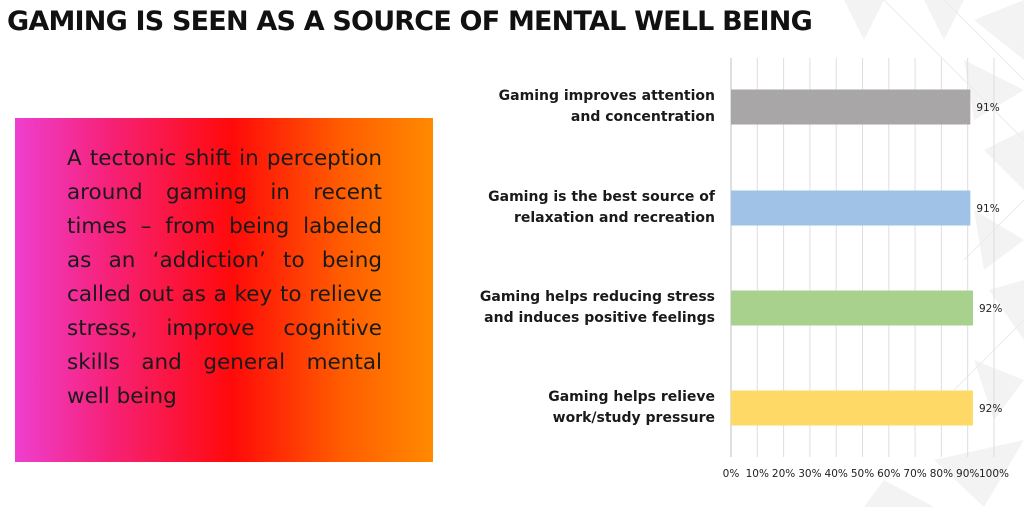 The width and height of the screenshot is (1024, 507). What do you see at coordinates (862, 474) in the screenshot?
I see `x-tick-label: 50%` at bounding box center [862, 474].